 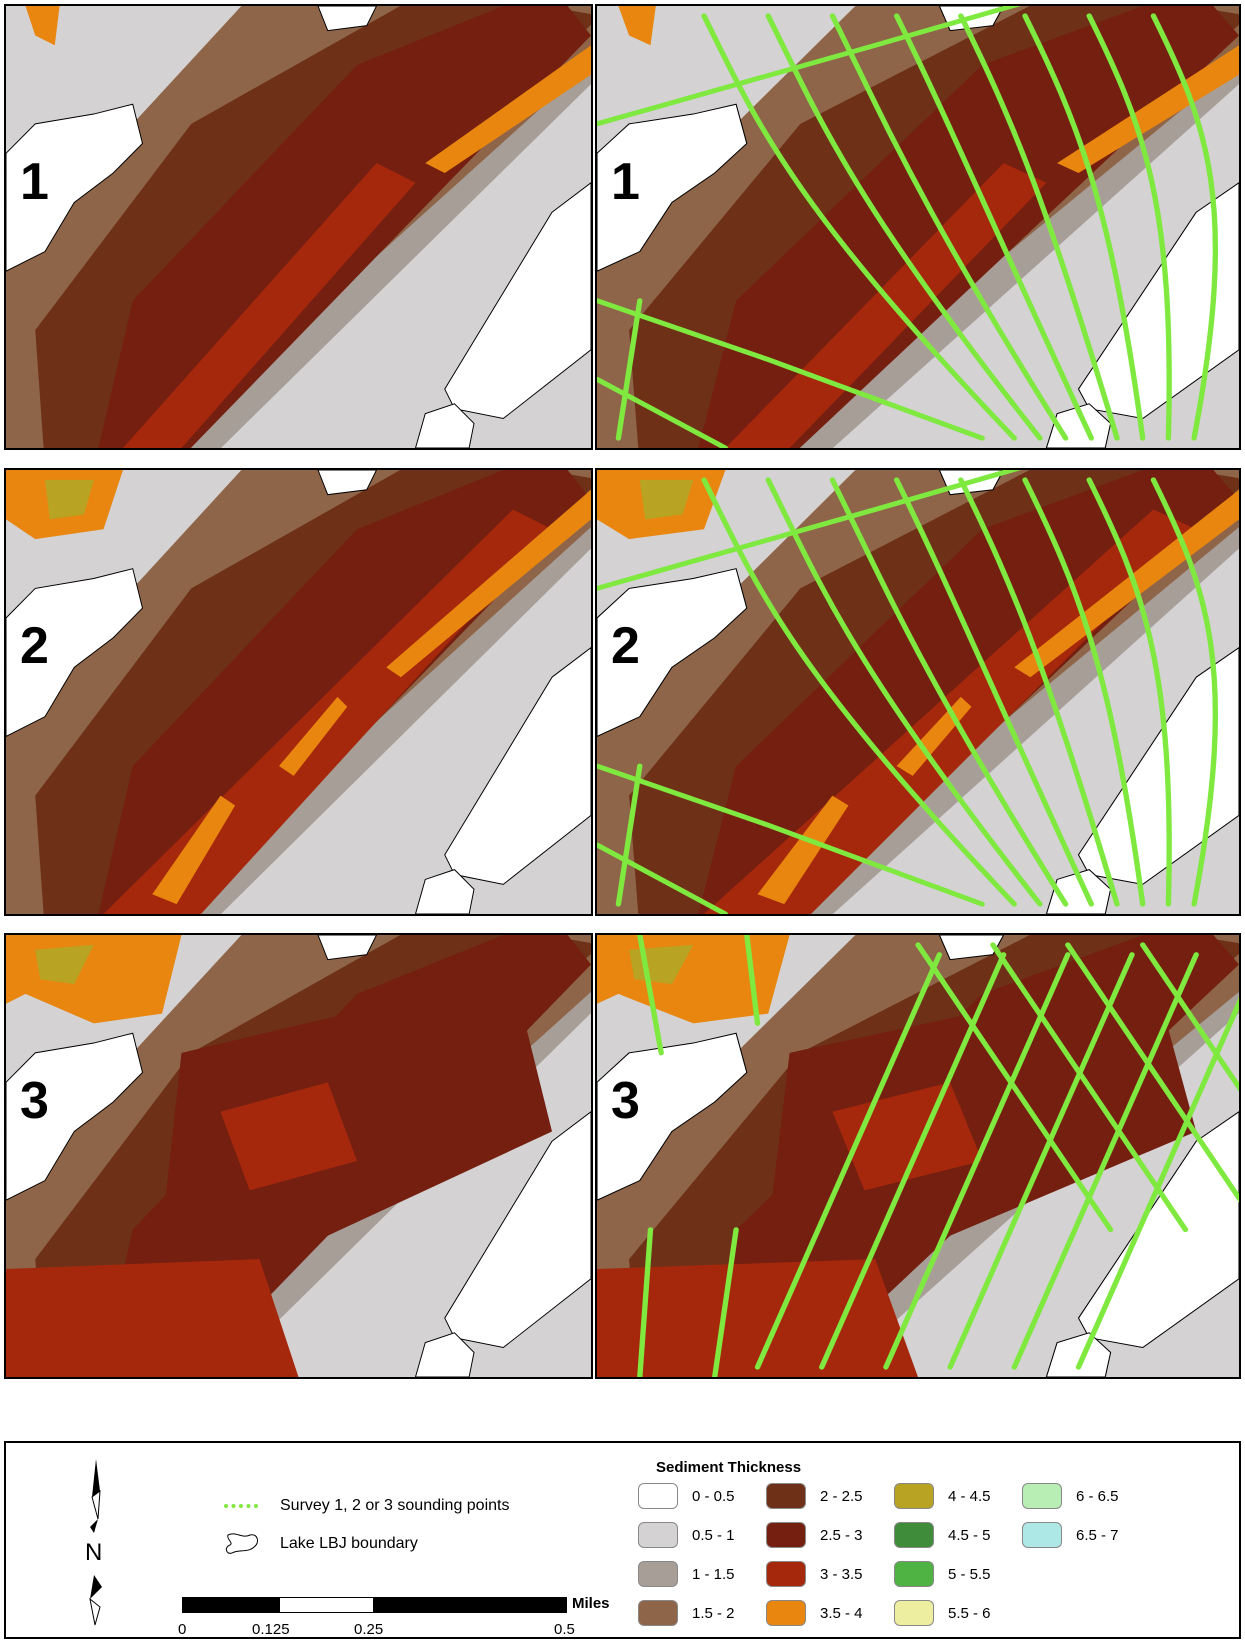 What do you see at coordinates (969, 1574) in the screenshot?
I see `legend-class-label: 5 - 5.5` at bounding box center [969, 1574].